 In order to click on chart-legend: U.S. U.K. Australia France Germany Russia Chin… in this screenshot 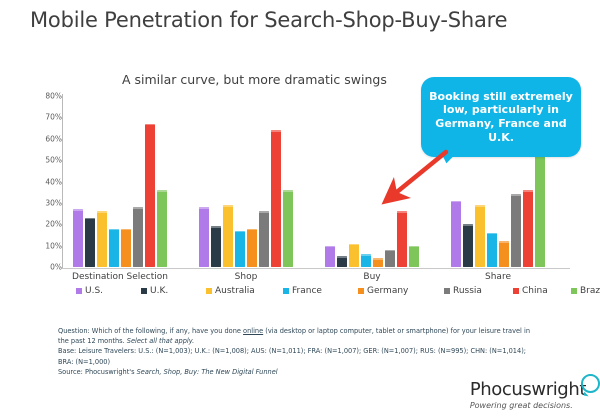, I will do `click(338, 293)`.